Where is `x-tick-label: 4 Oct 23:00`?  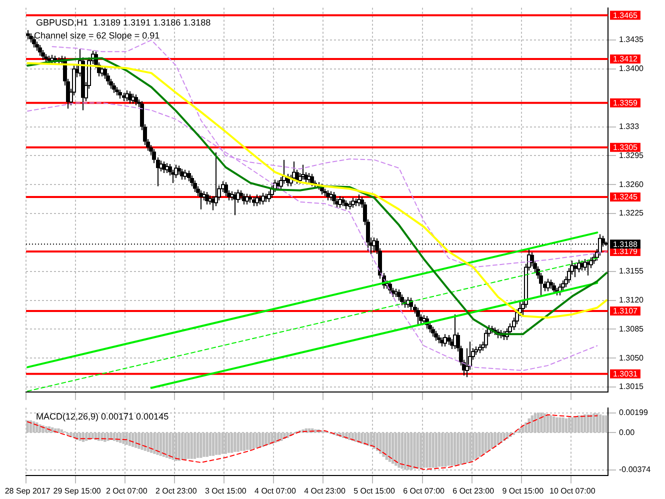 x-tick-label: 4 Oct 23:00 is located at coordinates (325, 491).